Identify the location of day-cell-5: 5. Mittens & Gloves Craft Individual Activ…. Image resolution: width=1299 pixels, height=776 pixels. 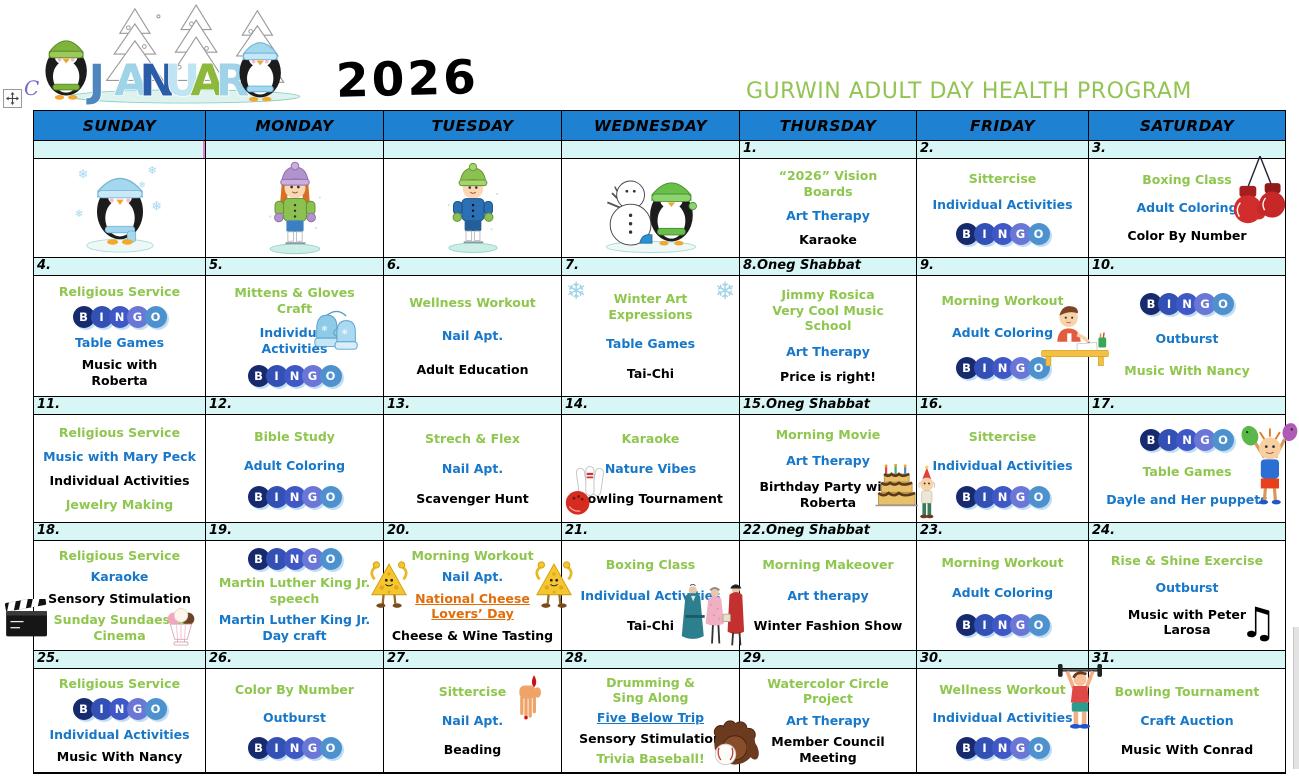
(295, 327).